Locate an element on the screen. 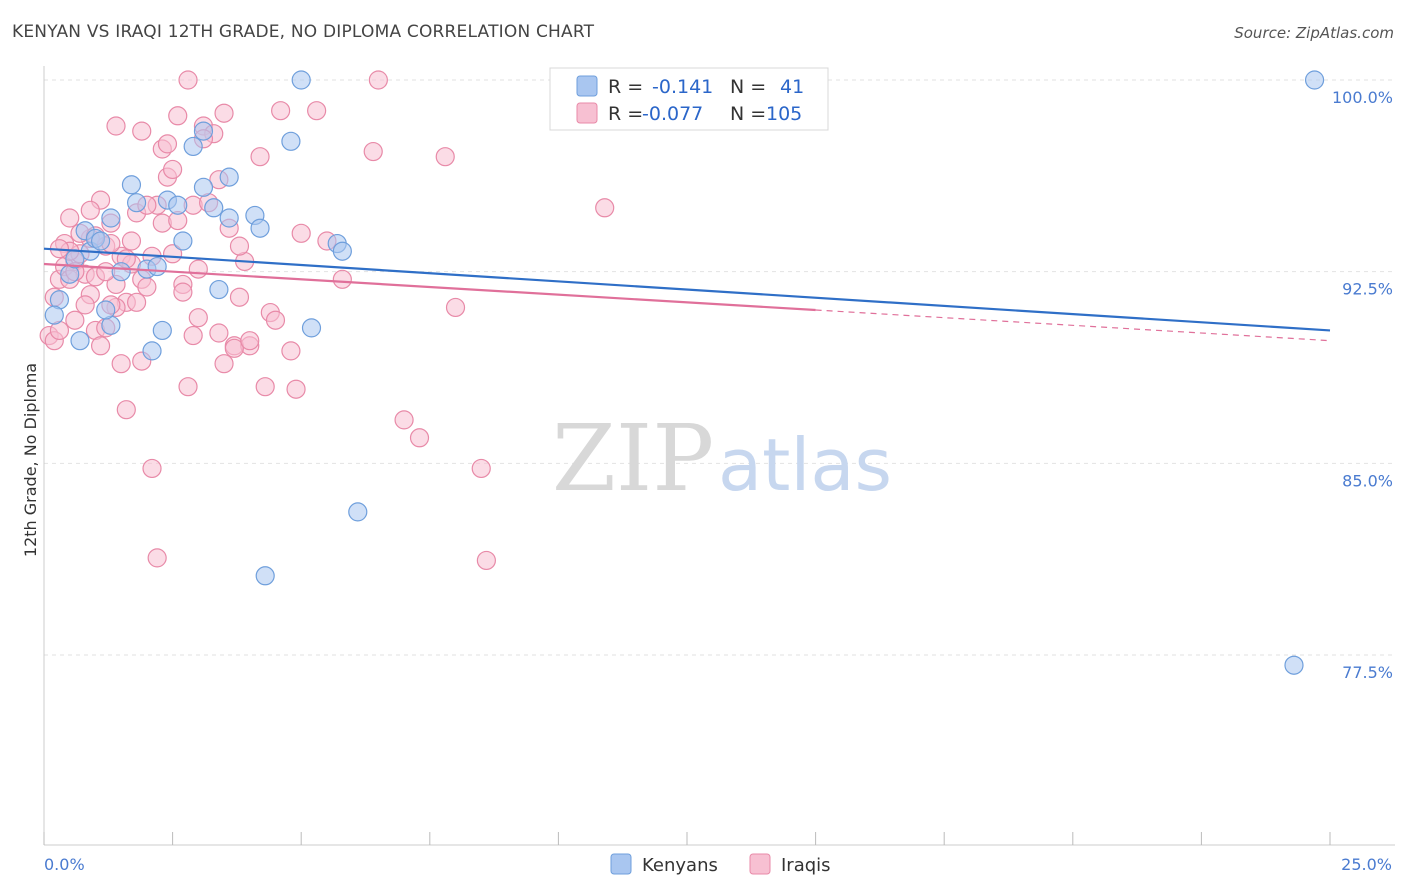 The image size is (1406, 892). kenyans-trend-line is located at coordinates (687, 289).